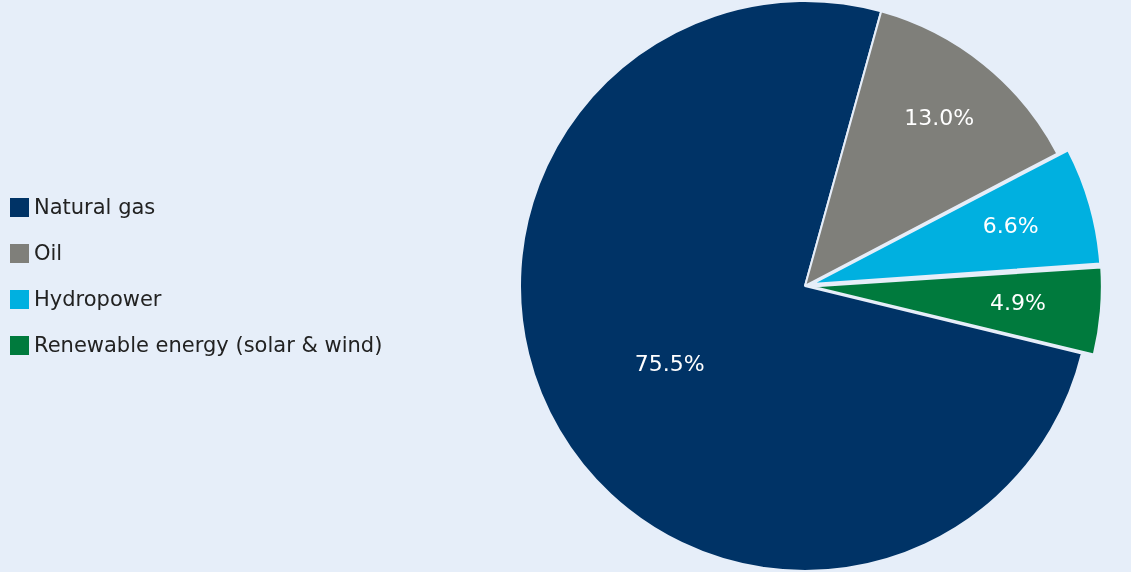 Image resolution: width=1131 pixels, height=572 pixels. What do you see at coordinates (48, 253) in the screenshot?
I see `legend-label: Oil` at bounding box center [48, 253].